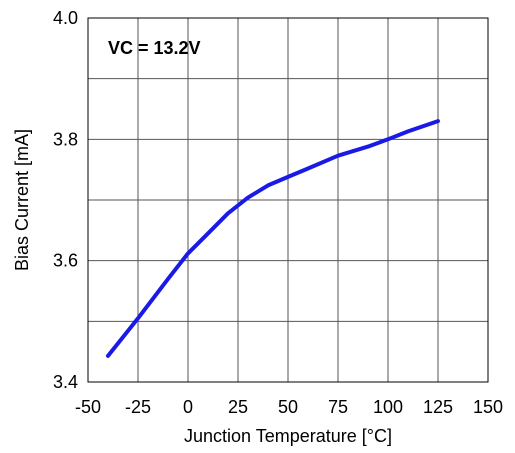 Image resolution: width=515 pixels, height=453 pixels. I want to click on x-tick-label: 0, so click(188, 407).